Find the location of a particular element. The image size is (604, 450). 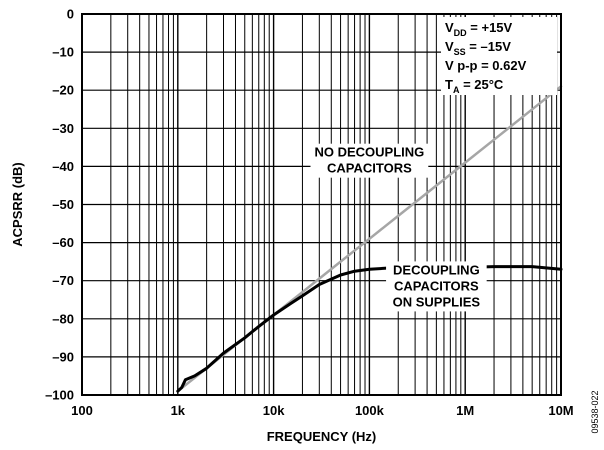

y-tick-label: –20 is located at coordinates (63, 90).